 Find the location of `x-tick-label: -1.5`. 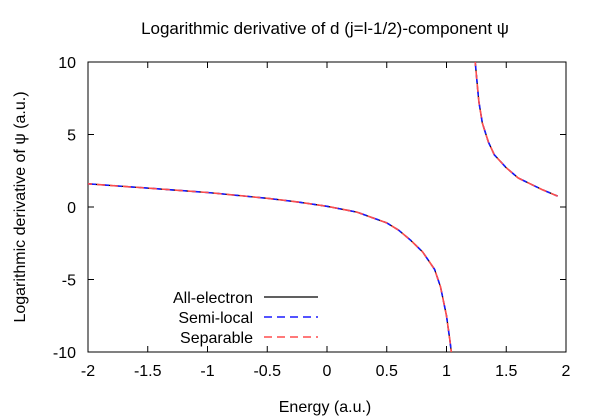

x-tick-label: -1.5 is located at coordinates (148, 371).